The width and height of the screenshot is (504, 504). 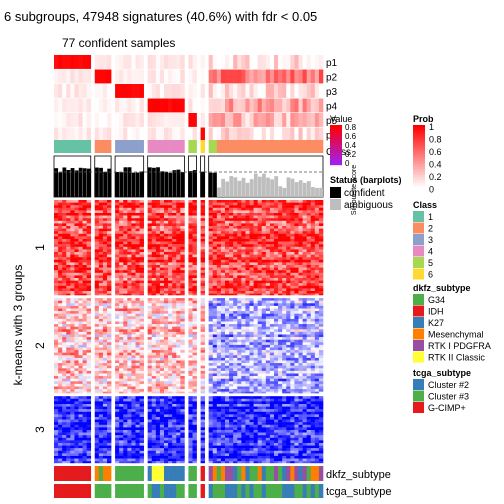 I want to click on class-cell, so click(x=317, y=146).